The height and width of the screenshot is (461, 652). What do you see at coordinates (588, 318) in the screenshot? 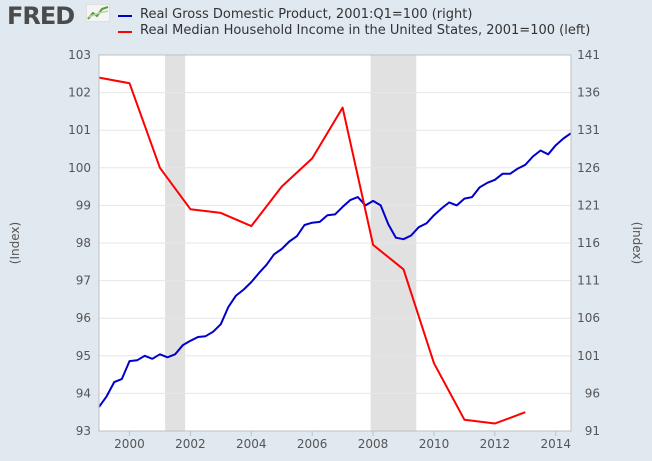
I see `right-axis-tick-label: 106` at bounding box center [588, 318].